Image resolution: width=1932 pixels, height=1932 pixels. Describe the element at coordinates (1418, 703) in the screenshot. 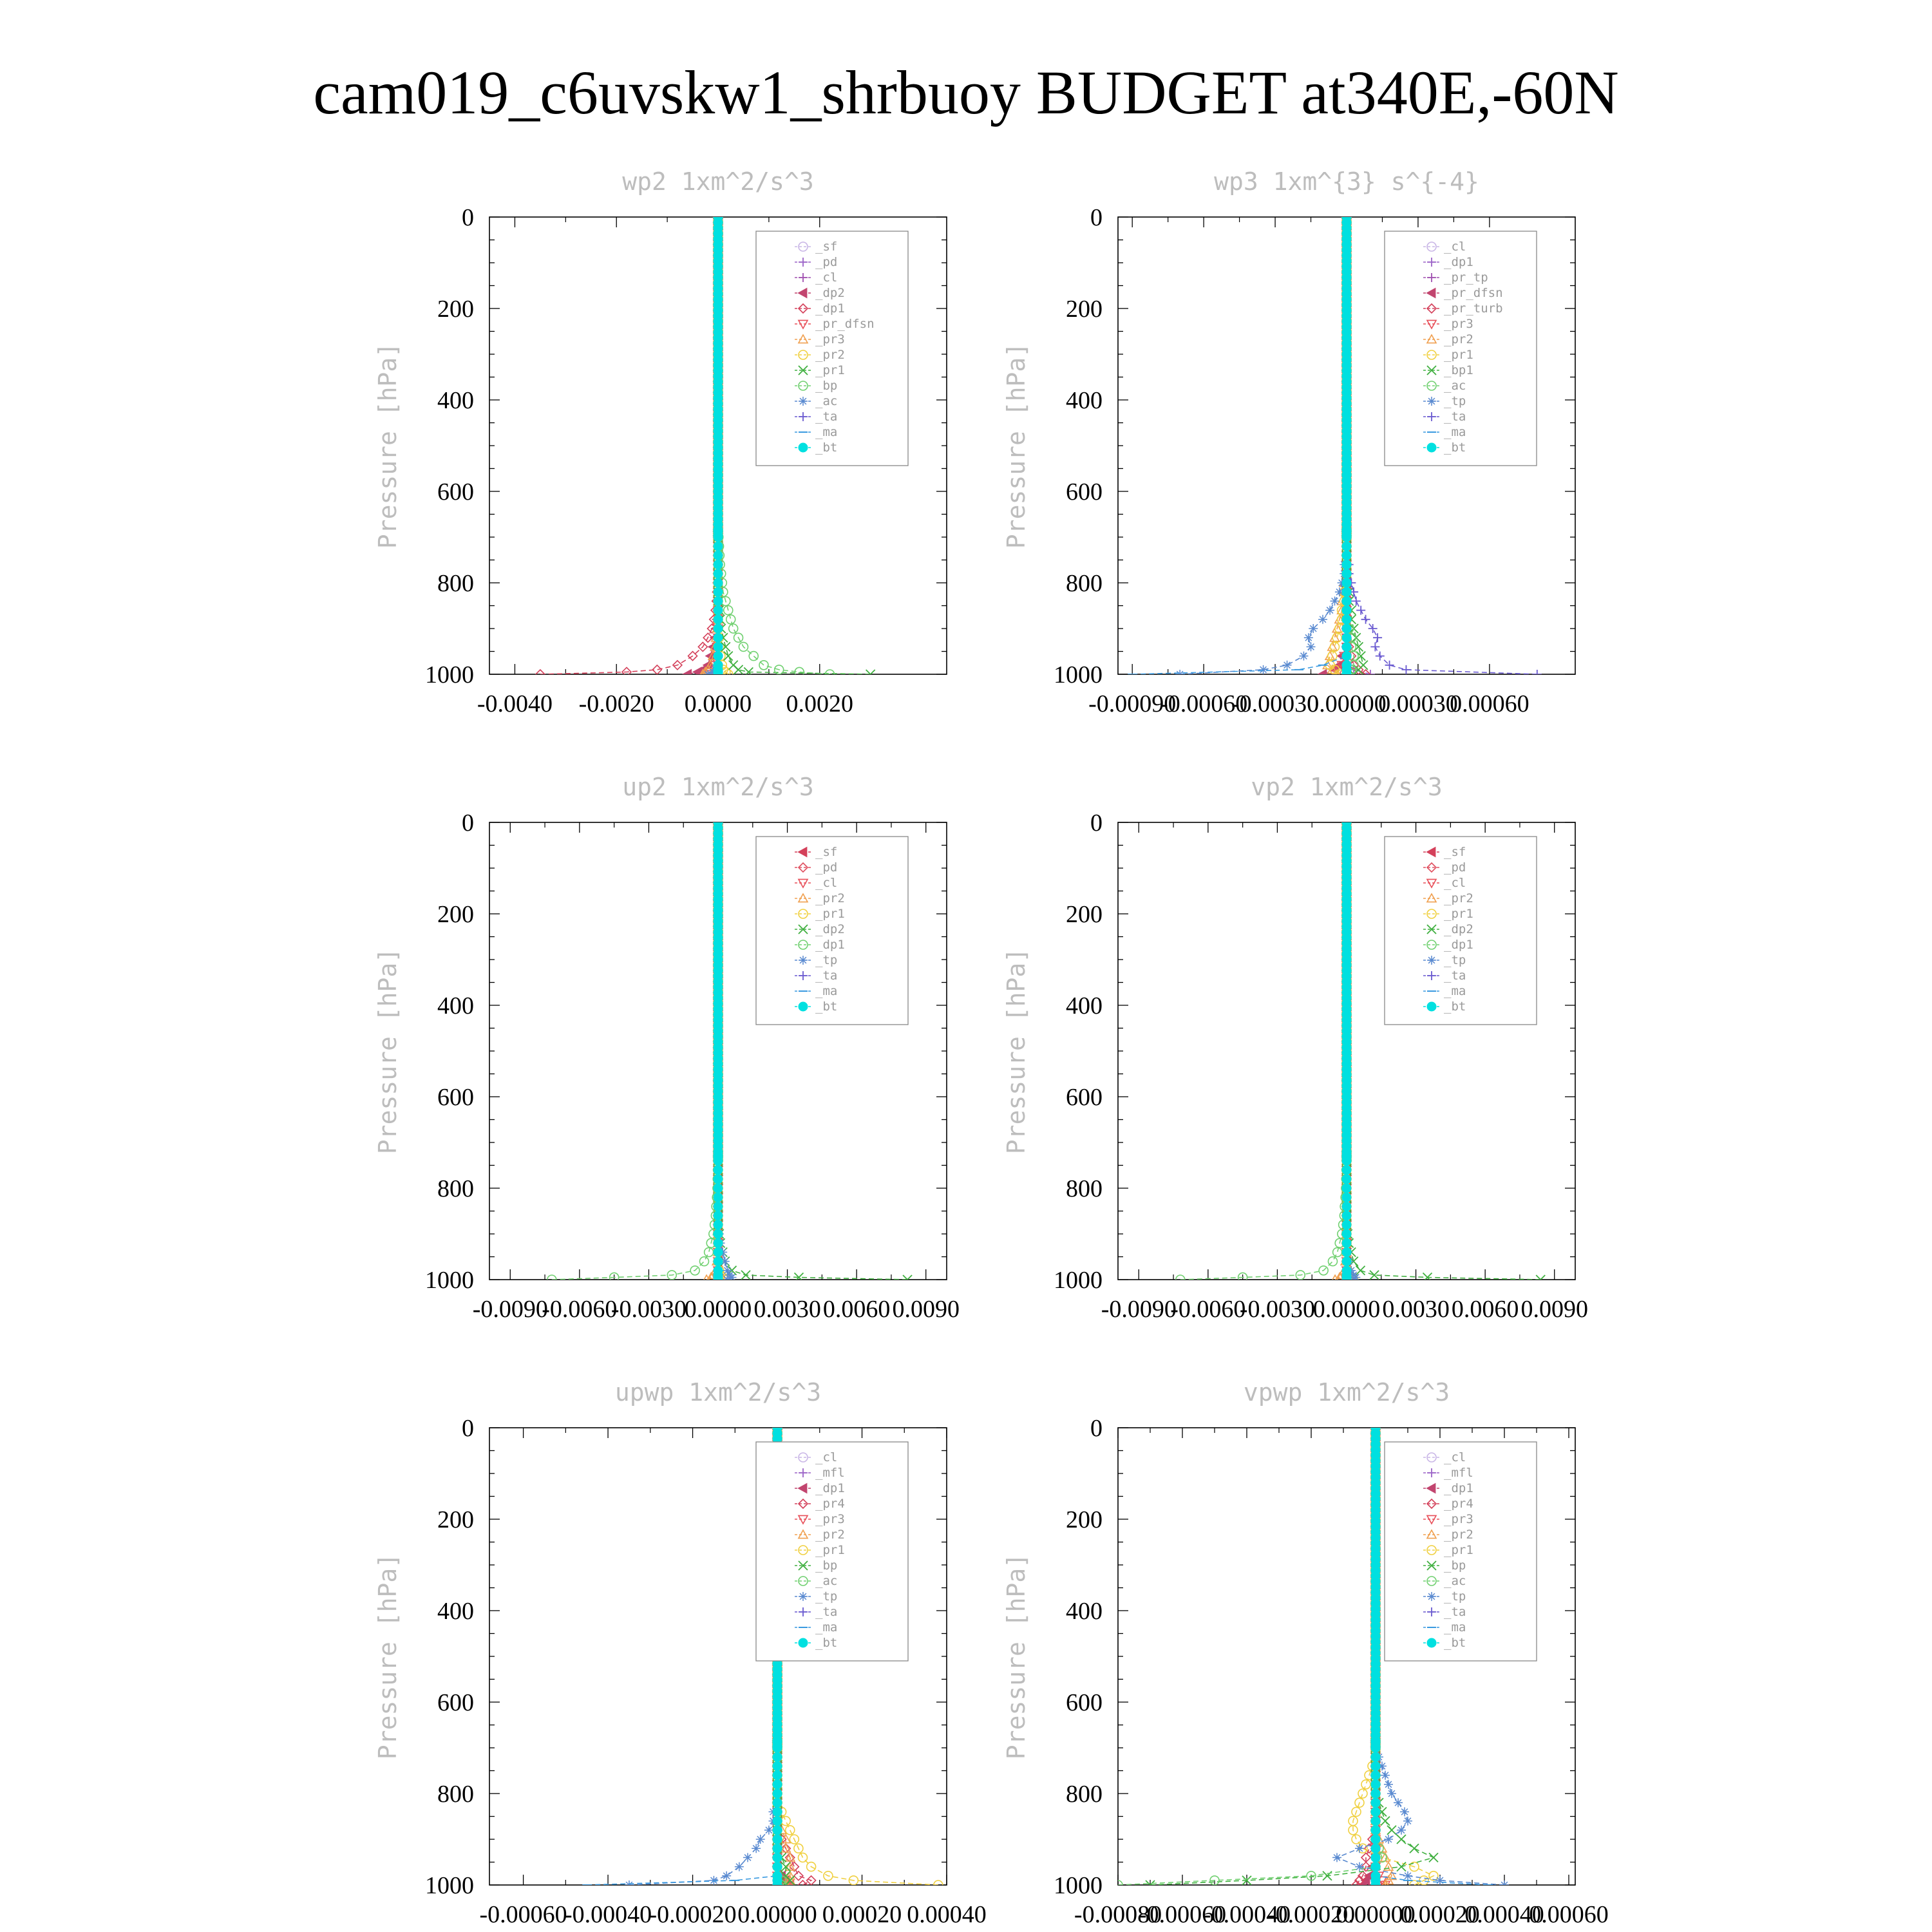

I see `panel-2-xtick-label: 0.00030` at that location.